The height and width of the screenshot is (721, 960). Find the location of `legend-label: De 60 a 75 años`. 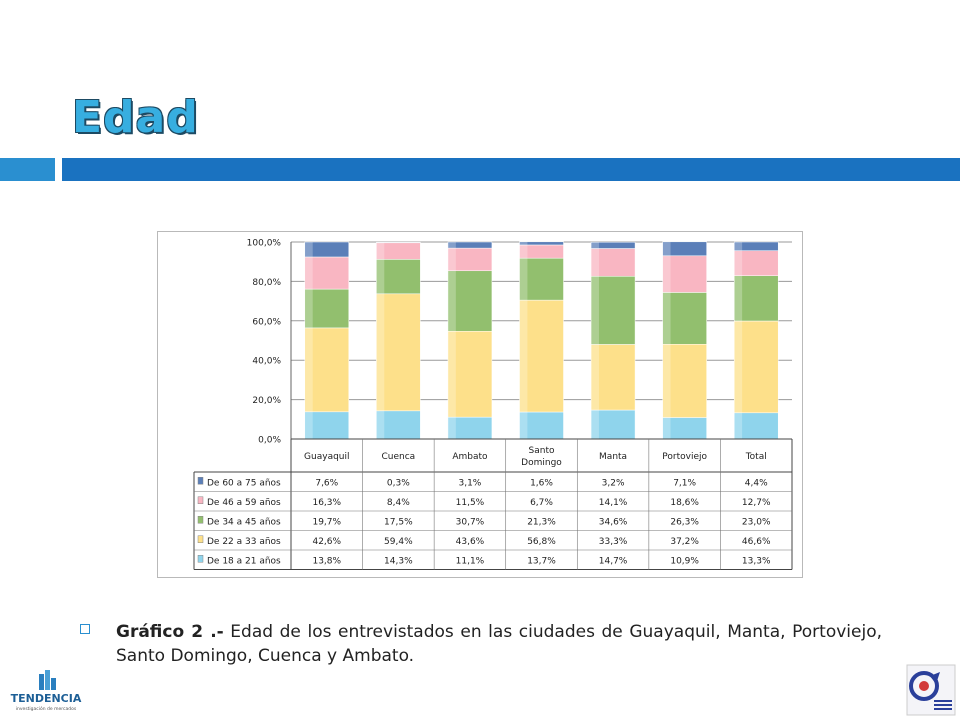

legend-label: De 60 a 75 años is located at coordinates (244, 483).